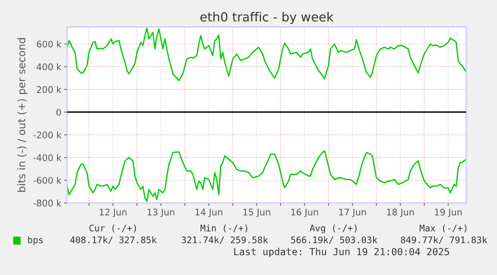  Describe the element at coordinates (224, 228) in the screenshot. I see `text: Min (-/+)` at that location.